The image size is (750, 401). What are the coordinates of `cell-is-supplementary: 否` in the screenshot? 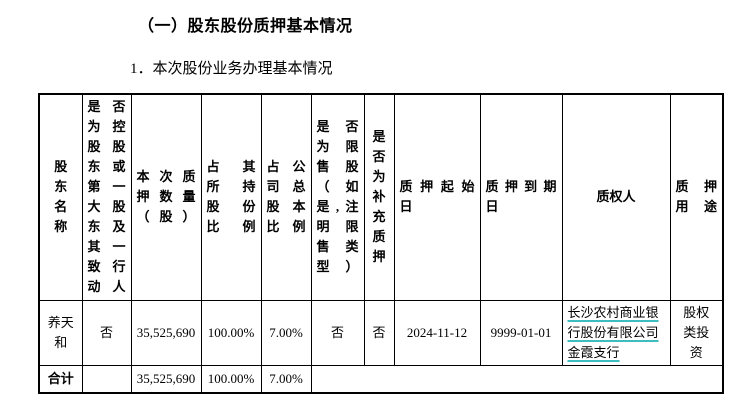 It's located at (379, 332).